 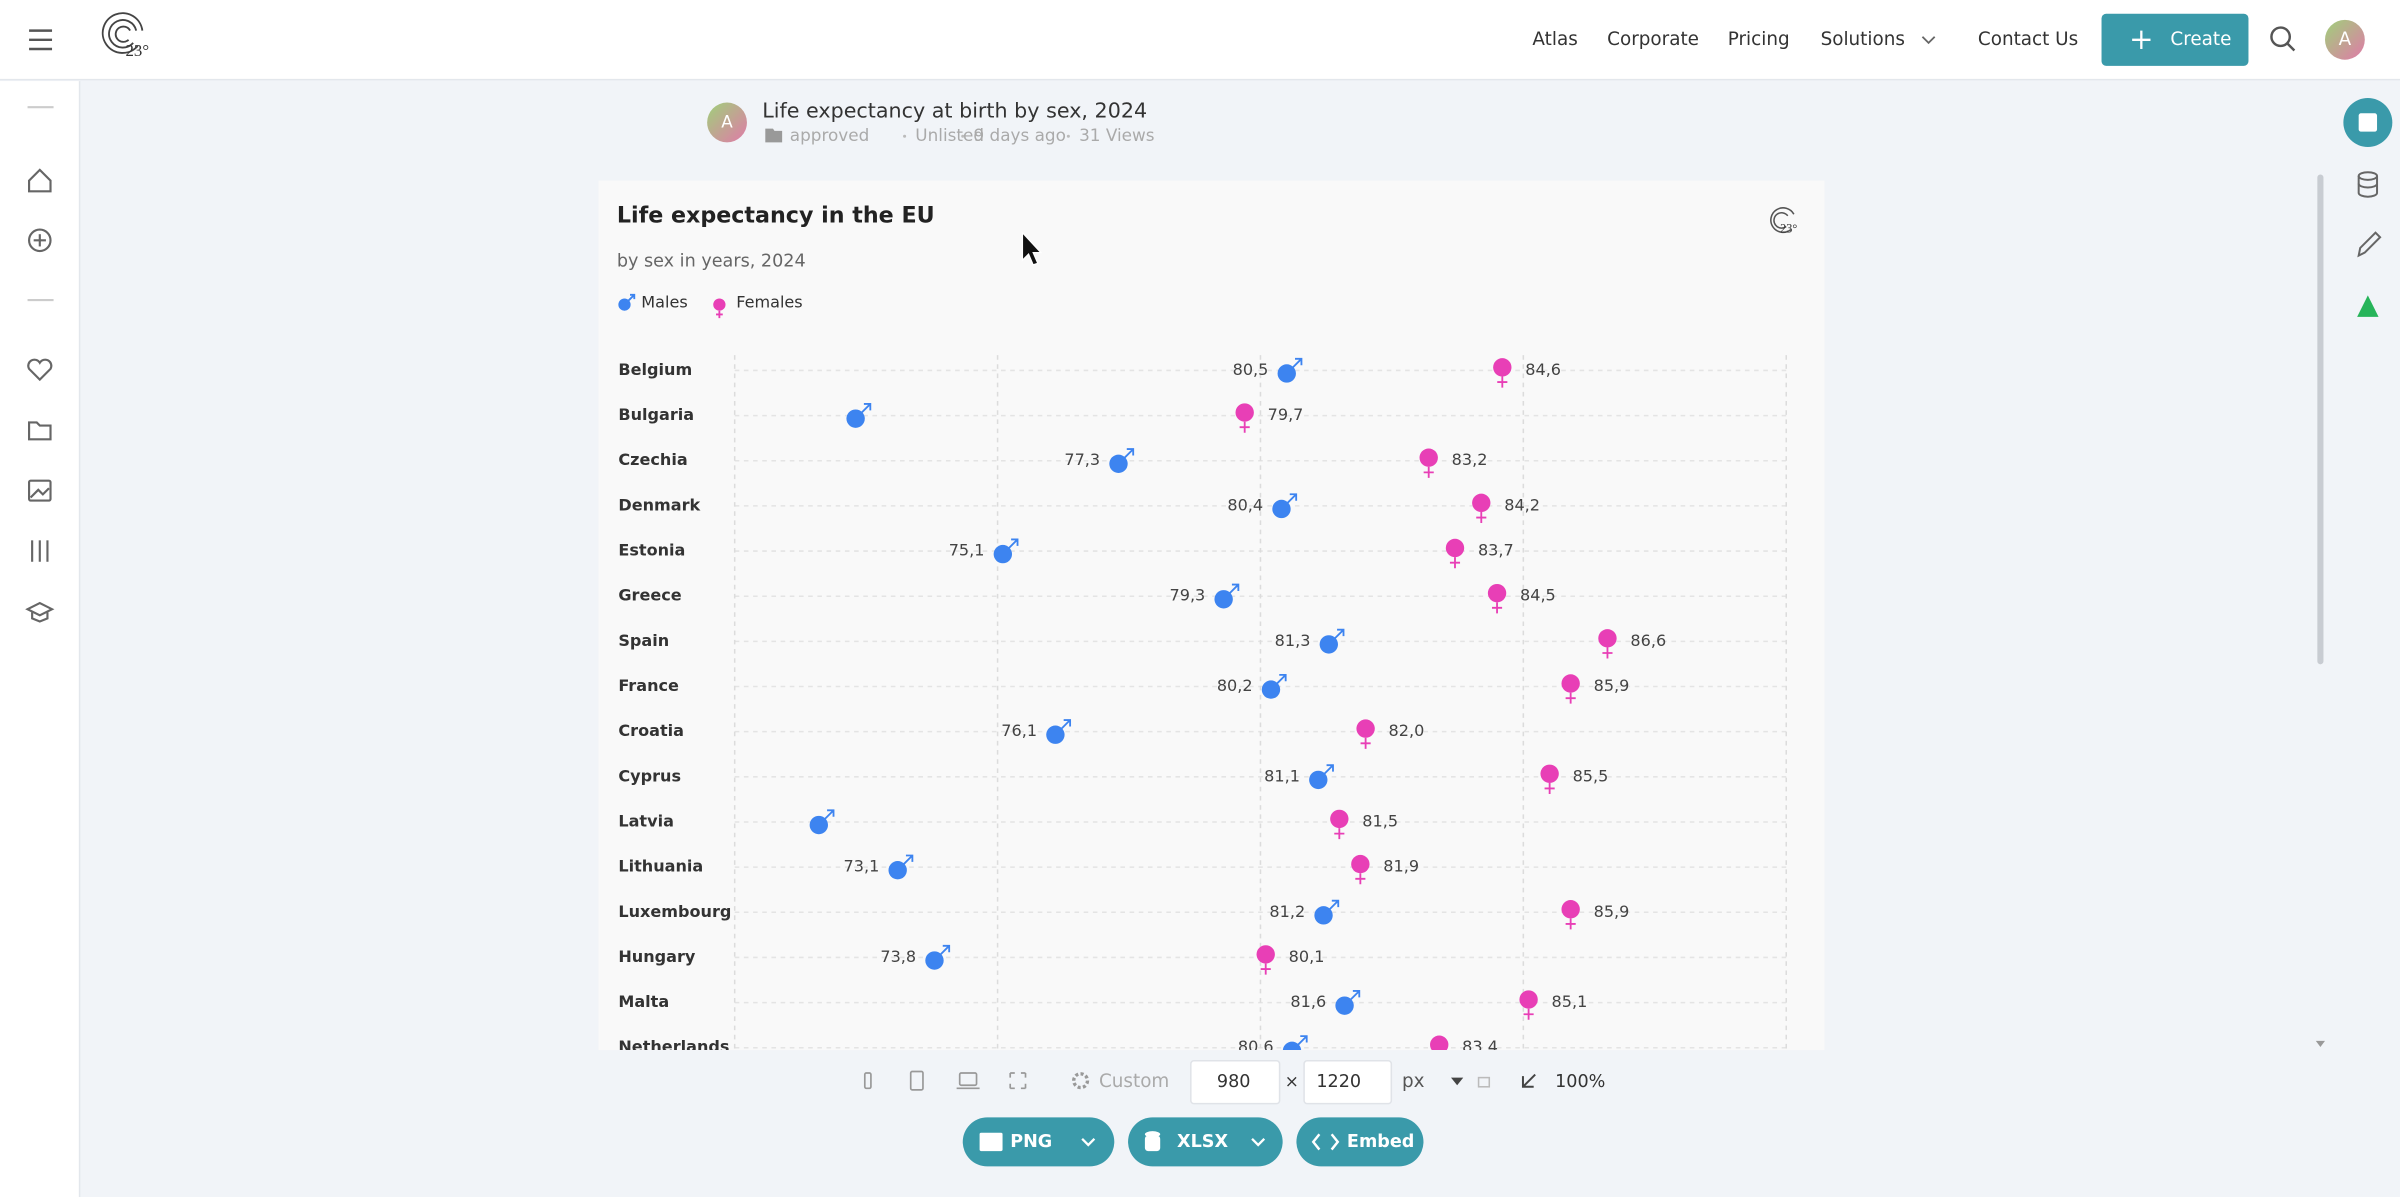 I want to click on chart-name: Life expectancy at birth by sex, 2024, so click(x=954, y=111).